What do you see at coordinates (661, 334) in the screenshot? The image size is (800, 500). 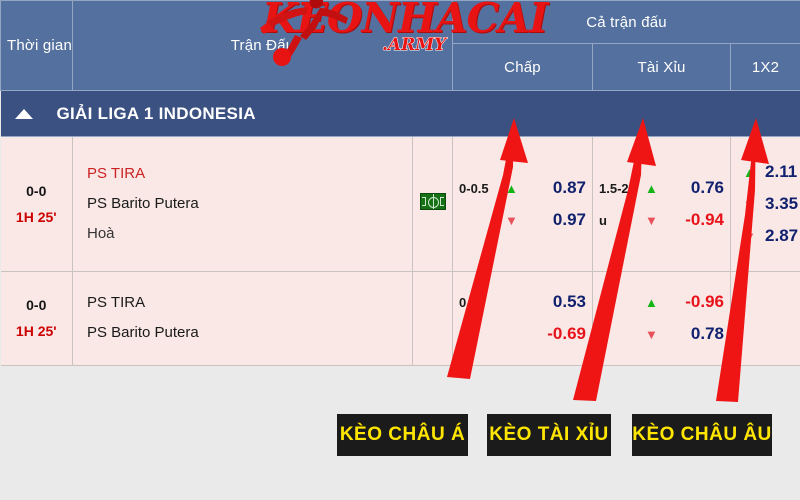 I see `over-under-line-bottom: u ▼ 0.78` at bounding box center [661, 334].